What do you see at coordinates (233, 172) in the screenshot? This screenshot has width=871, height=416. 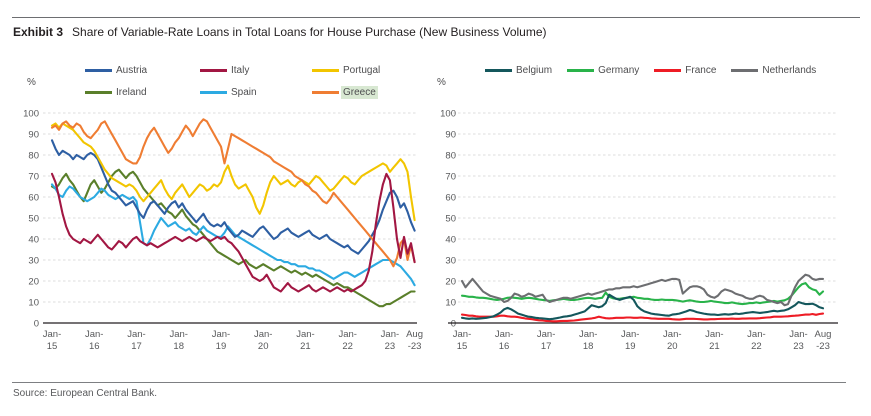 I see `series-portugal-line` at bounding box center [233, 172].